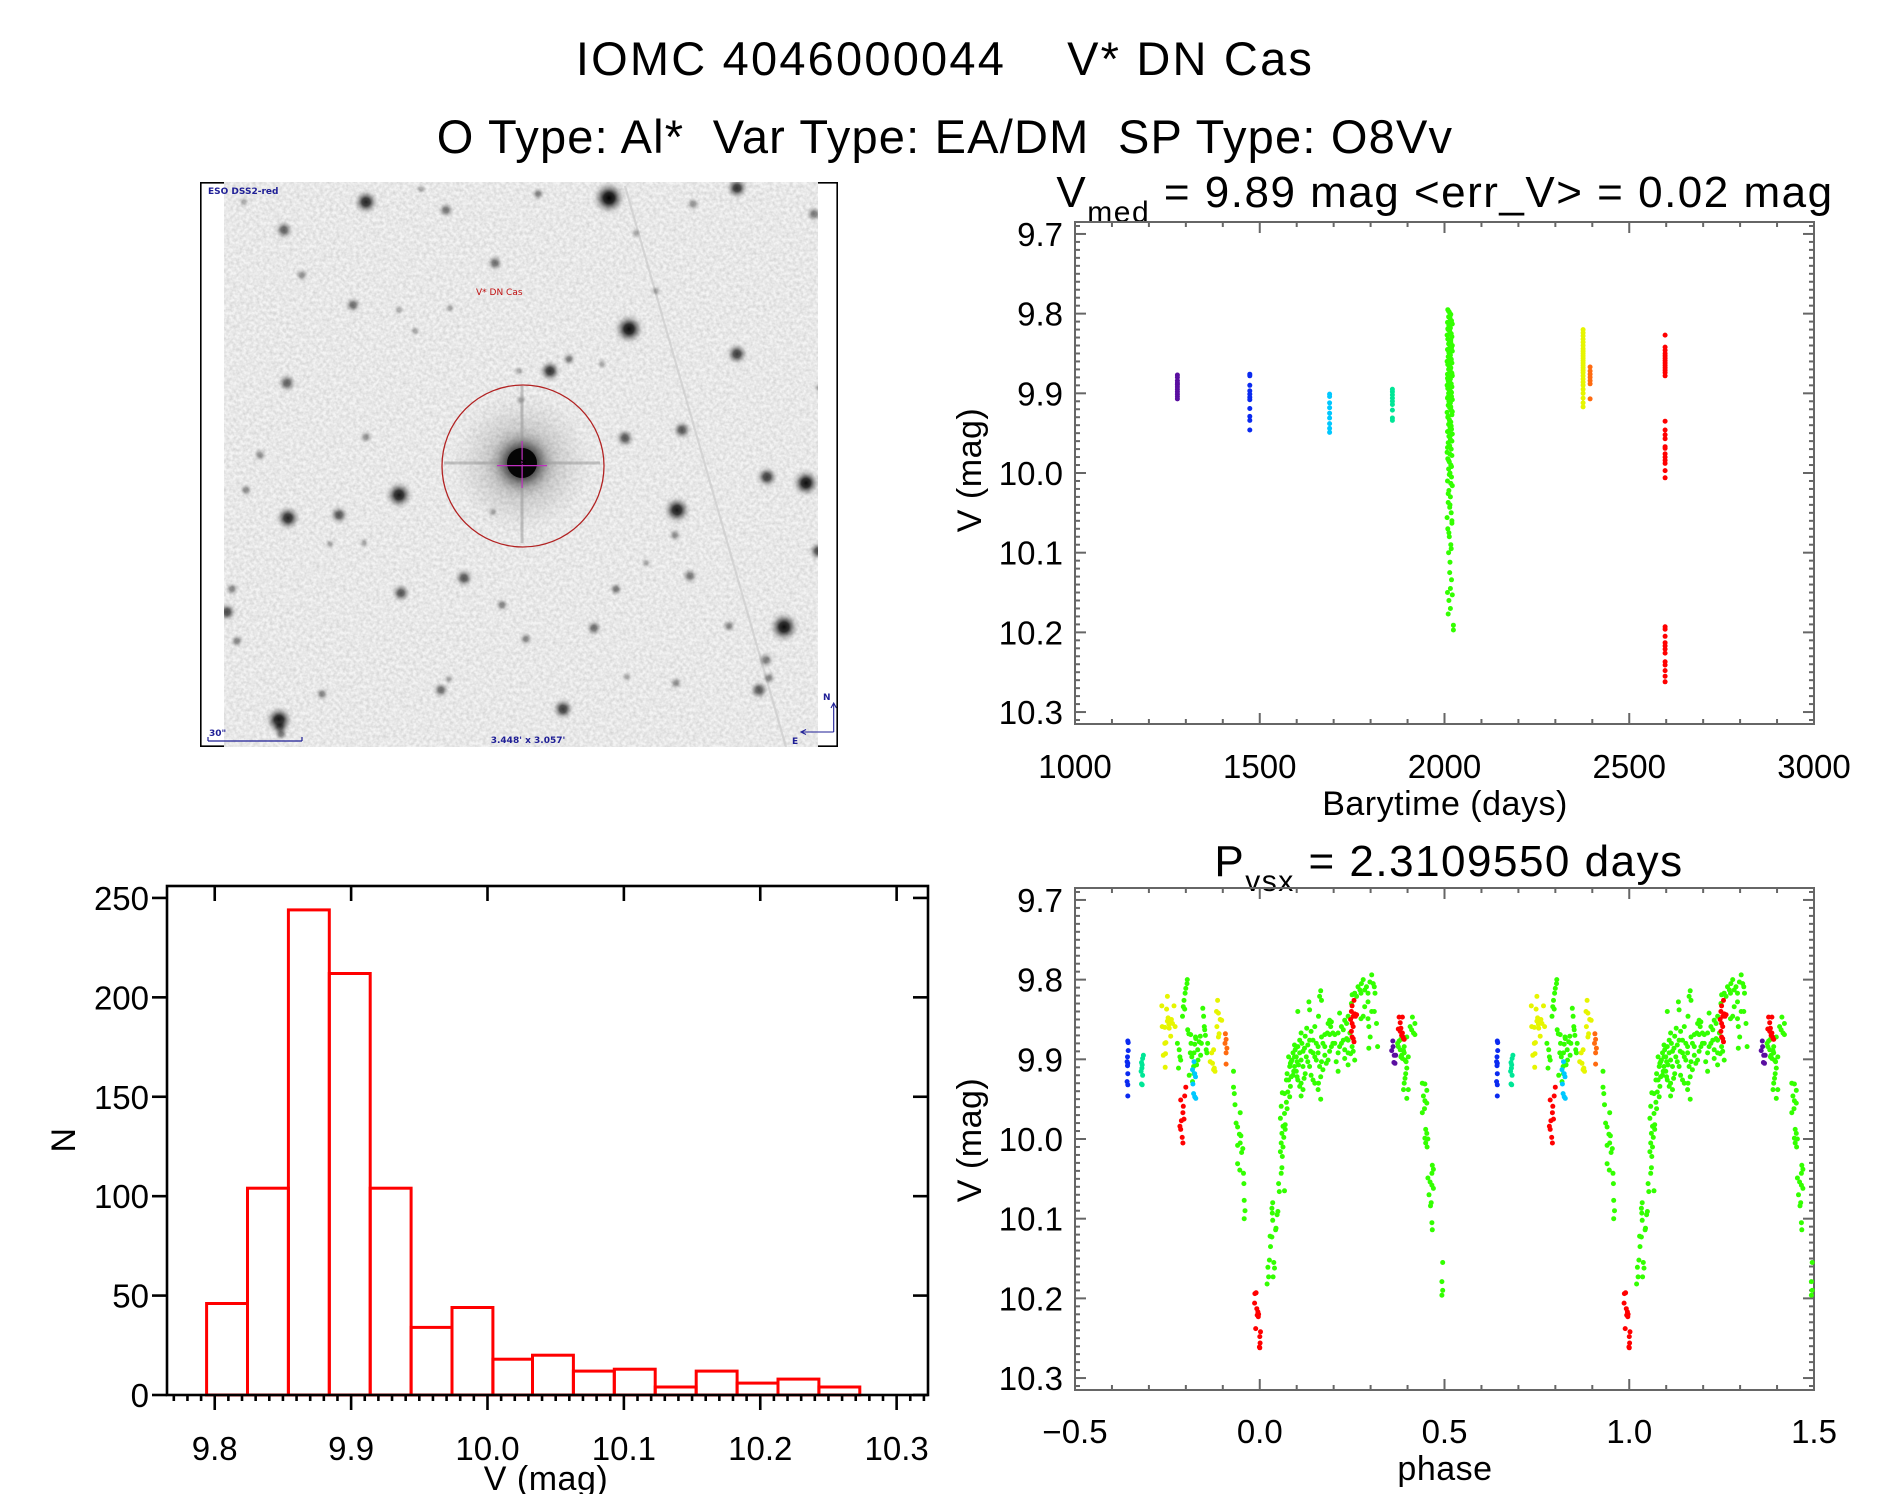 This screenshot has height=1494, width=1889. What do you see at coordinates (140, 1395) in the screenshot?
I see `y-tick-label: 0` at bounding box center [140, 1395].